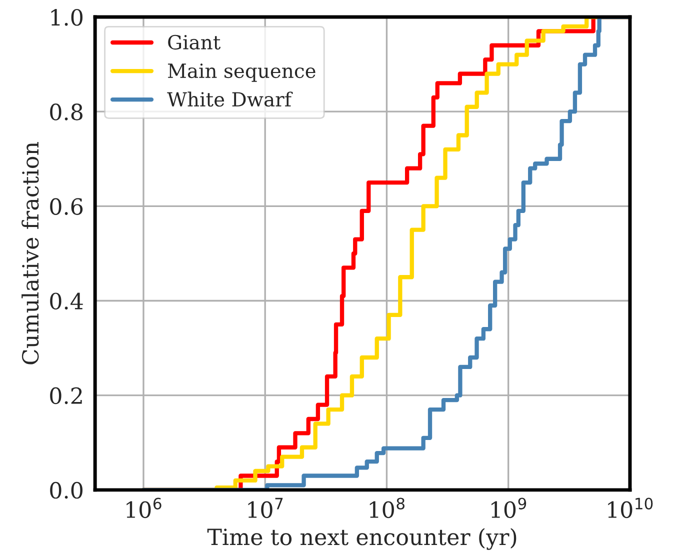 This screenshot has height=558, width=684. What do you see at coordinates (361, 539) in the screenshot?
I see `x-axis-title: Time to next encounter (yr)` at bounding box center [361, 539].